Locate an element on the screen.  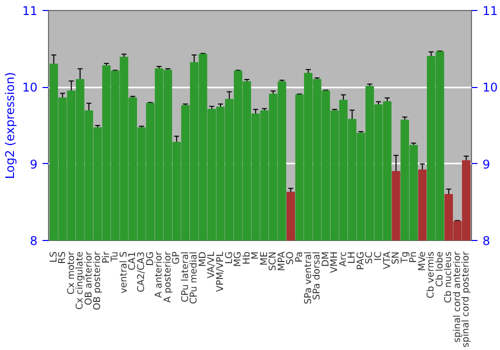
x-tick-label: OB anterior is located at coordinates (88, 278).